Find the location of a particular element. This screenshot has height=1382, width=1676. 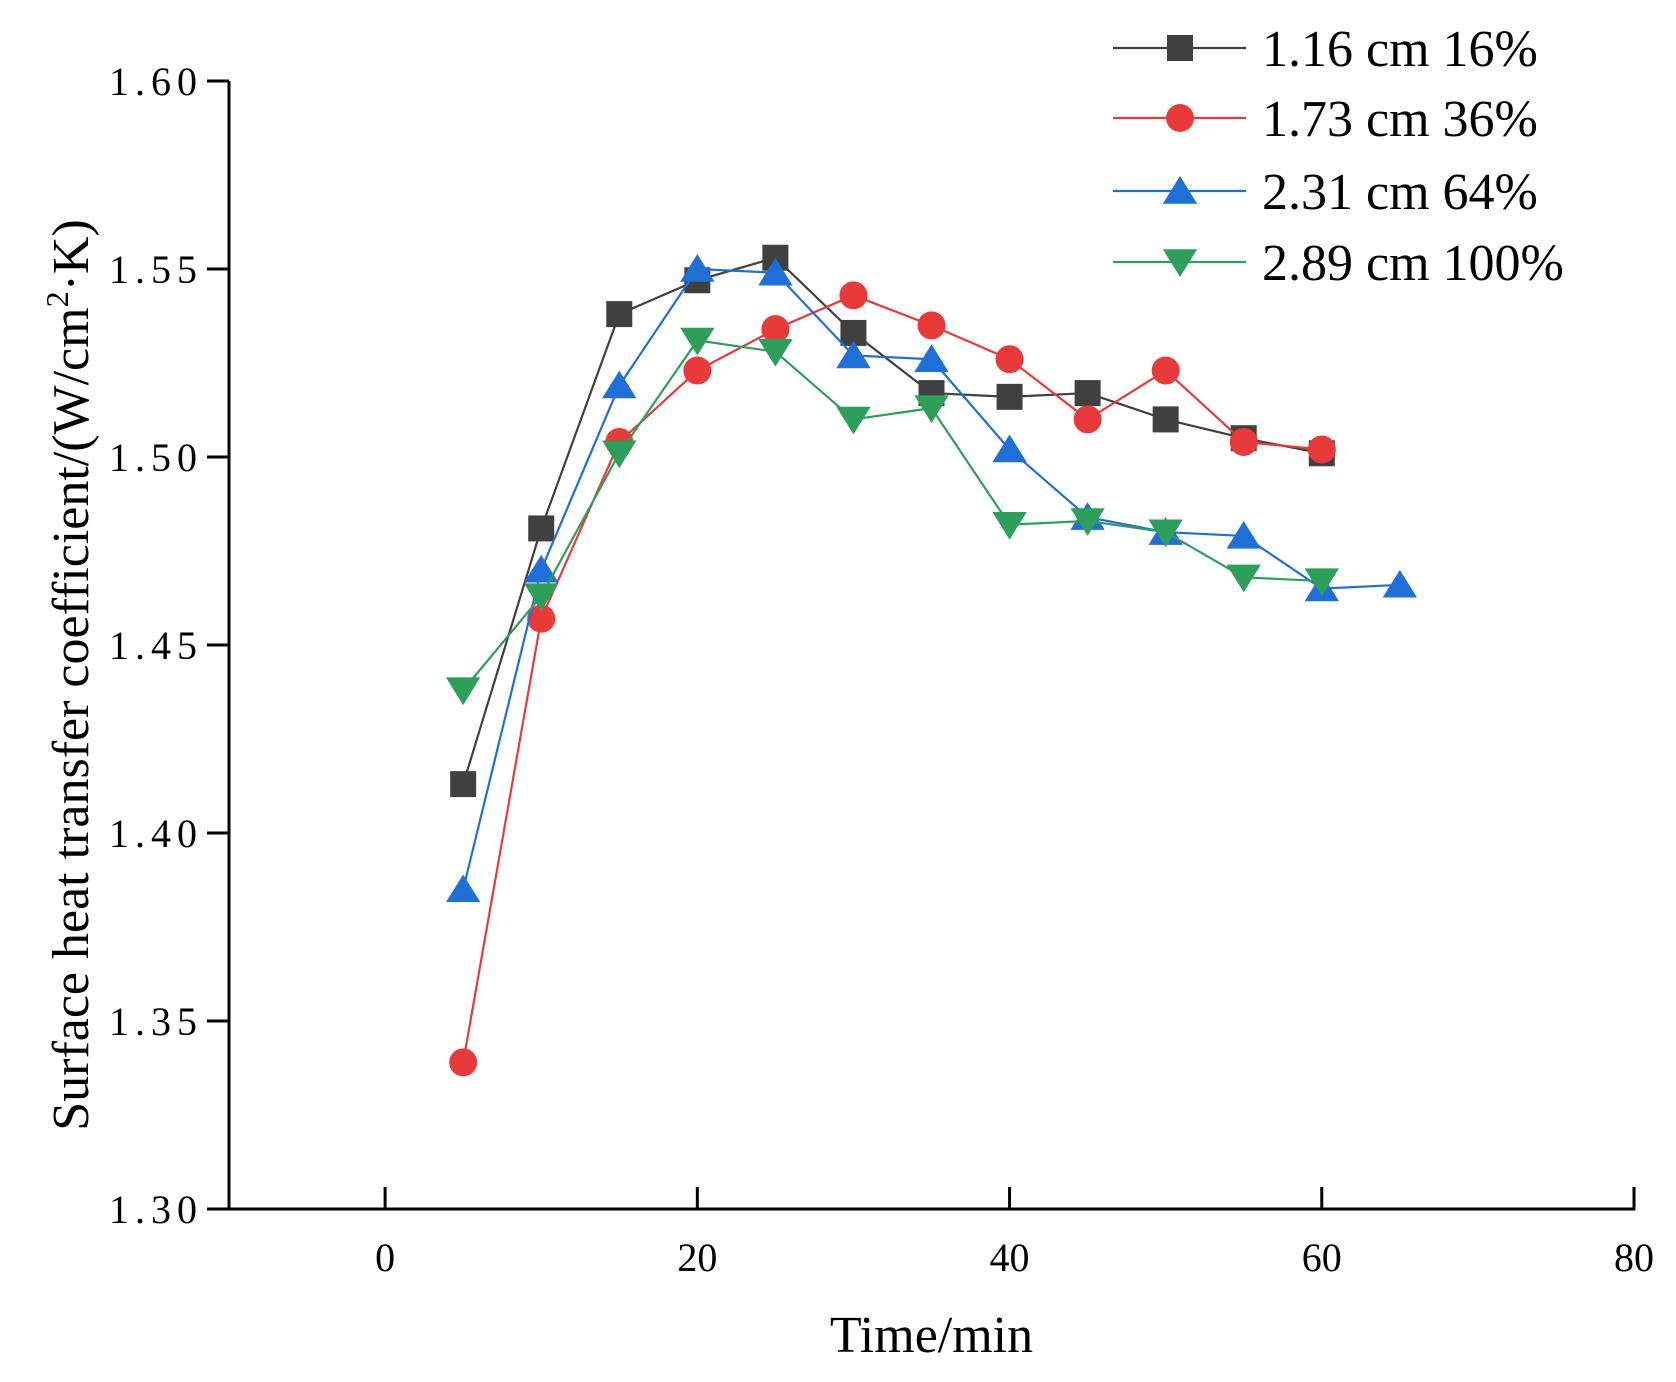

y-tick-label: 1.40 is located at coordinates (156, 833).